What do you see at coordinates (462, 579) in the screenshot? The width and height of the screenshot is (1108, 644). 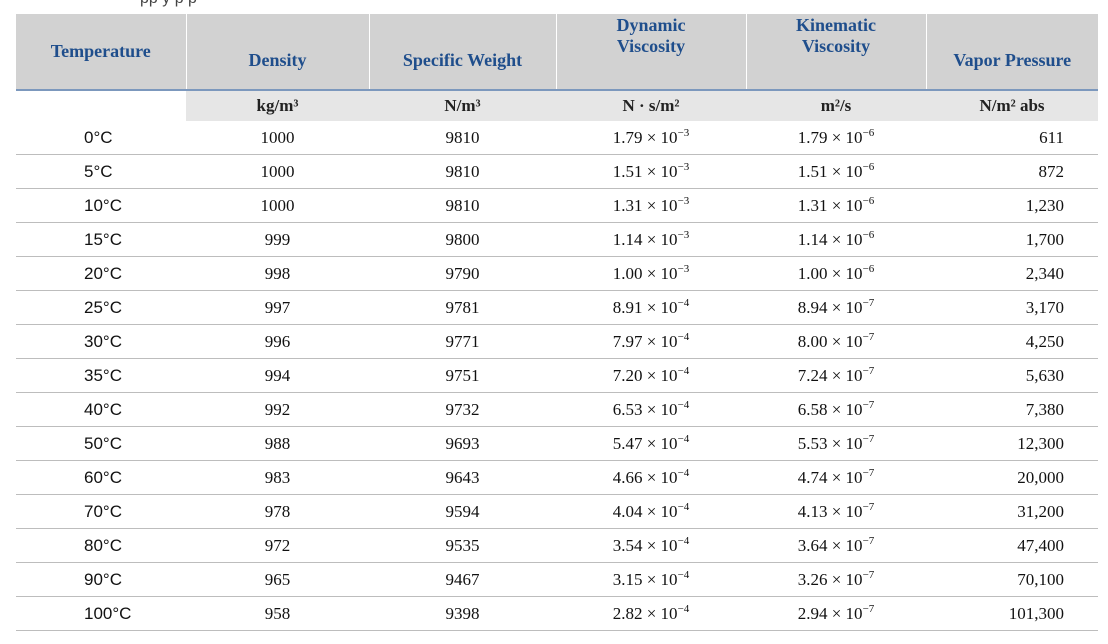 I see `cell-specific-weight: 9467` at bounding box center [462, 579].